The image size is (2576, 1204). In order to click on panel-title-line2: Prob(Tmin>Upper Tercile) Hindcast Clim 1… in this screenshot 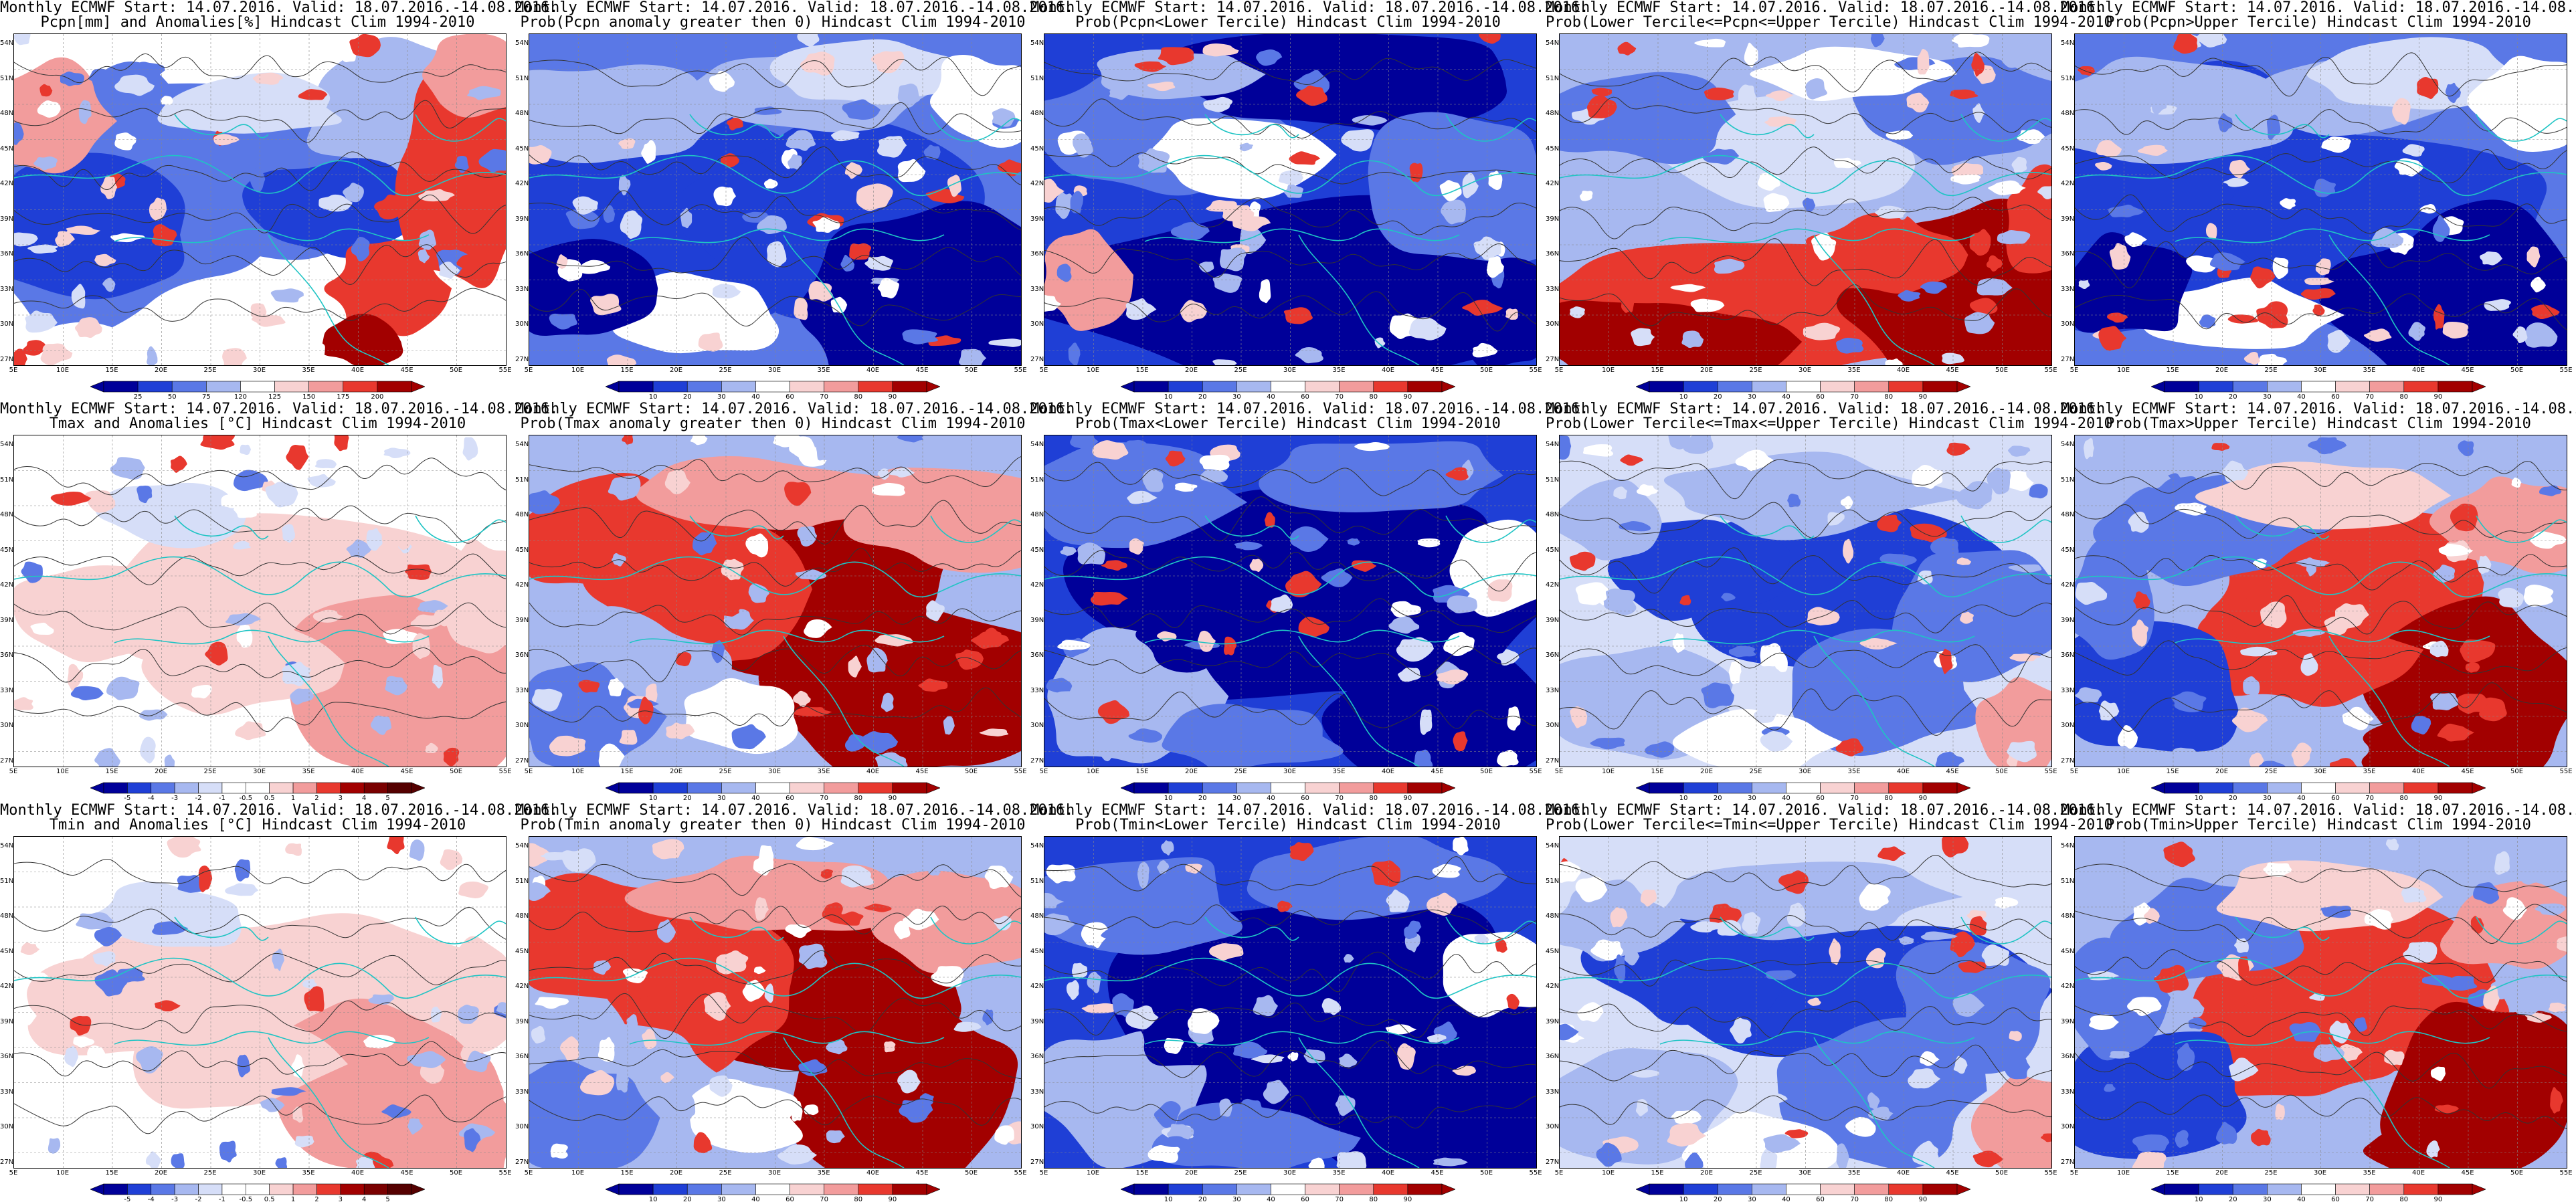, I will do `click(2318, 825)`.